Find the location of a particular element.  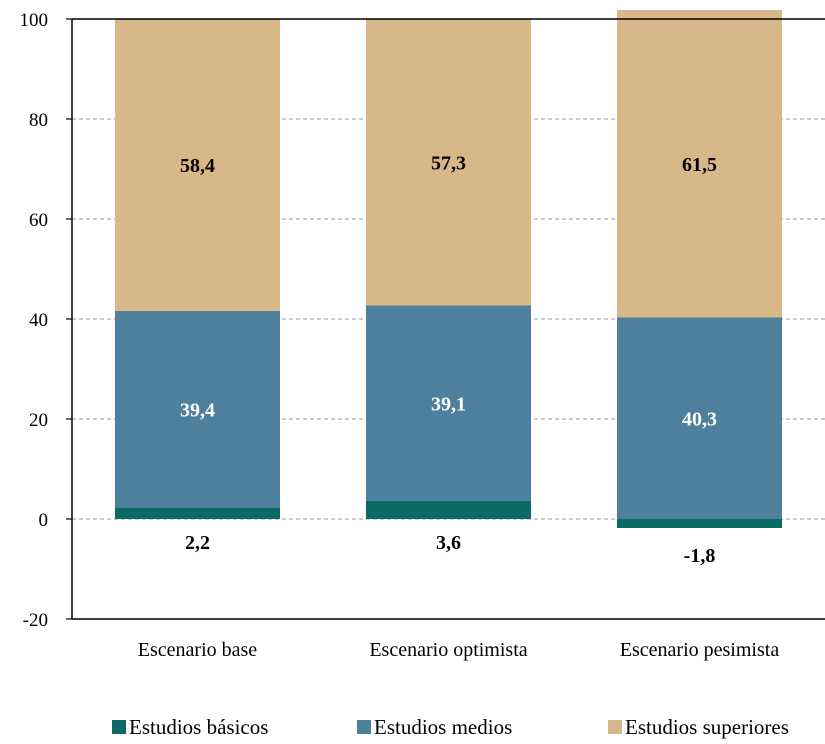

data-label: 39,1 is located at coordinates (448, 404).